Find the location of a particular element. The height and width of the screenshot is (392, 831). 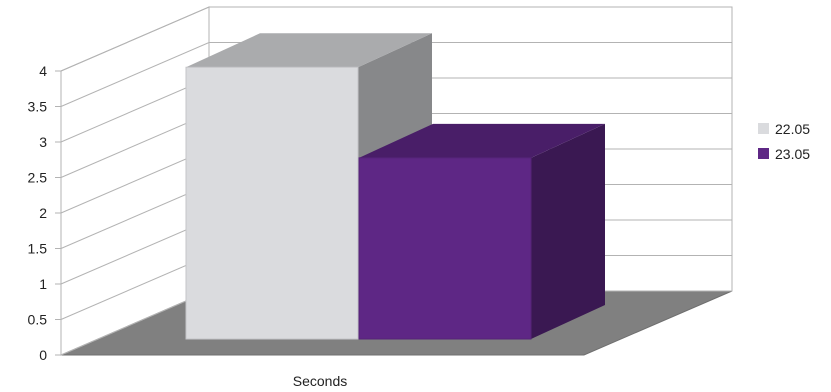

x-category-label: Seconds is located at coordinates (320, 381).